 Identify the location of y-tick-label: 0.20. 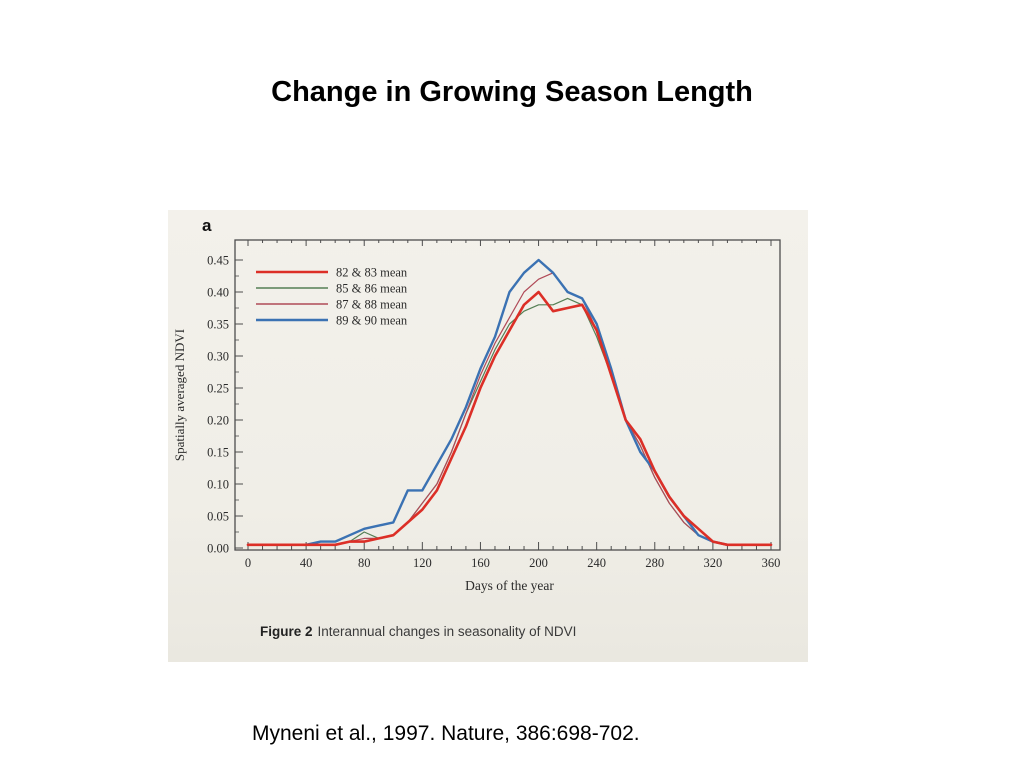
(218, 421).